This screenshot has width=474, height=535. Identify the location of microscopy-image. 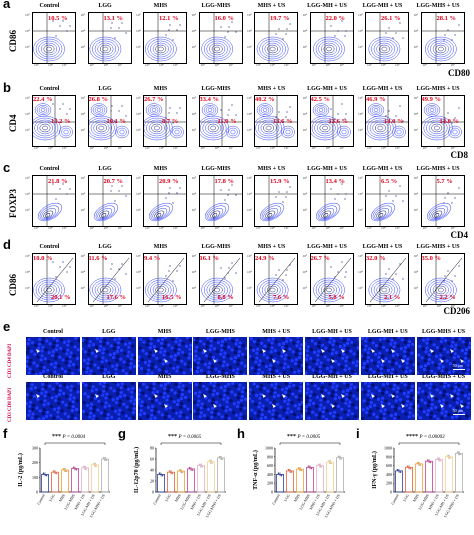
(108, 356).